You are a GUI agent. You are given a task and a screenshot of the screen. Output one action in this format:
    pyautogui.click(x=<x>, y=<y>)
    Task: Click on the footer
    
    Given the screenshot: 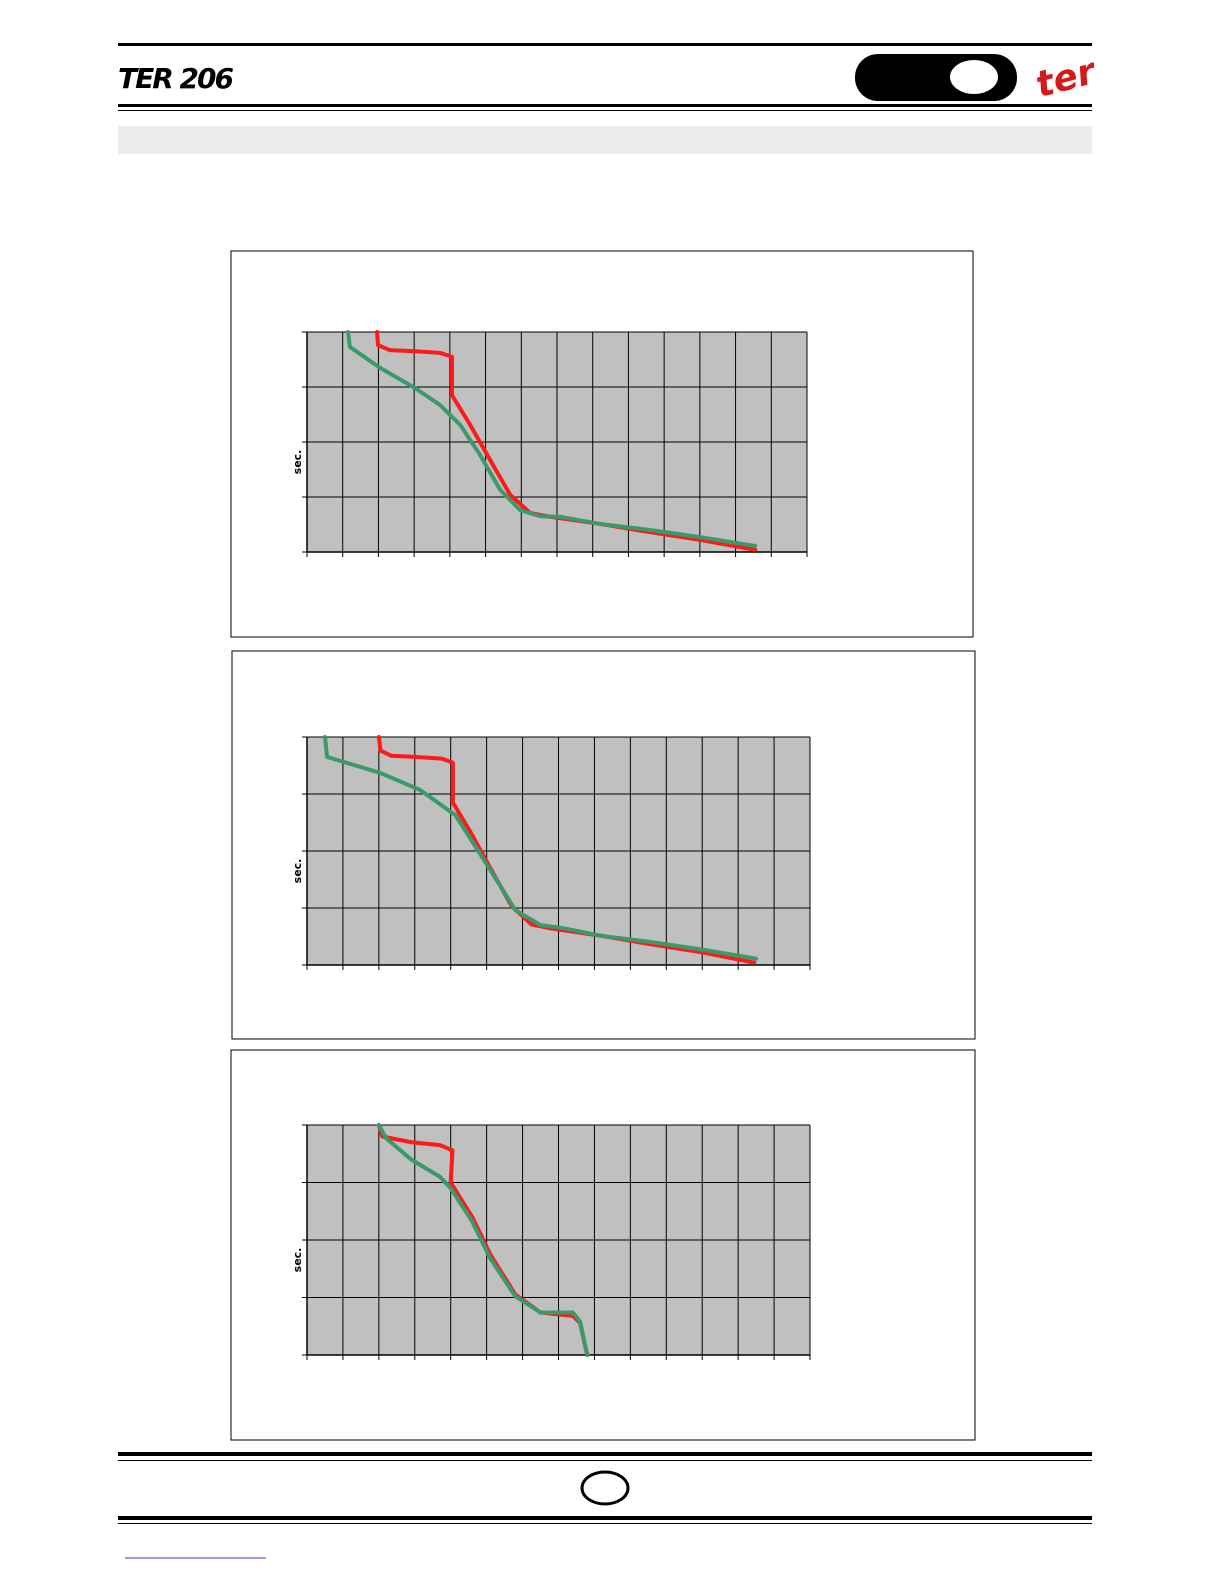 What is the action you would take?
    pyautogui.click(x=605, y=1505)
    